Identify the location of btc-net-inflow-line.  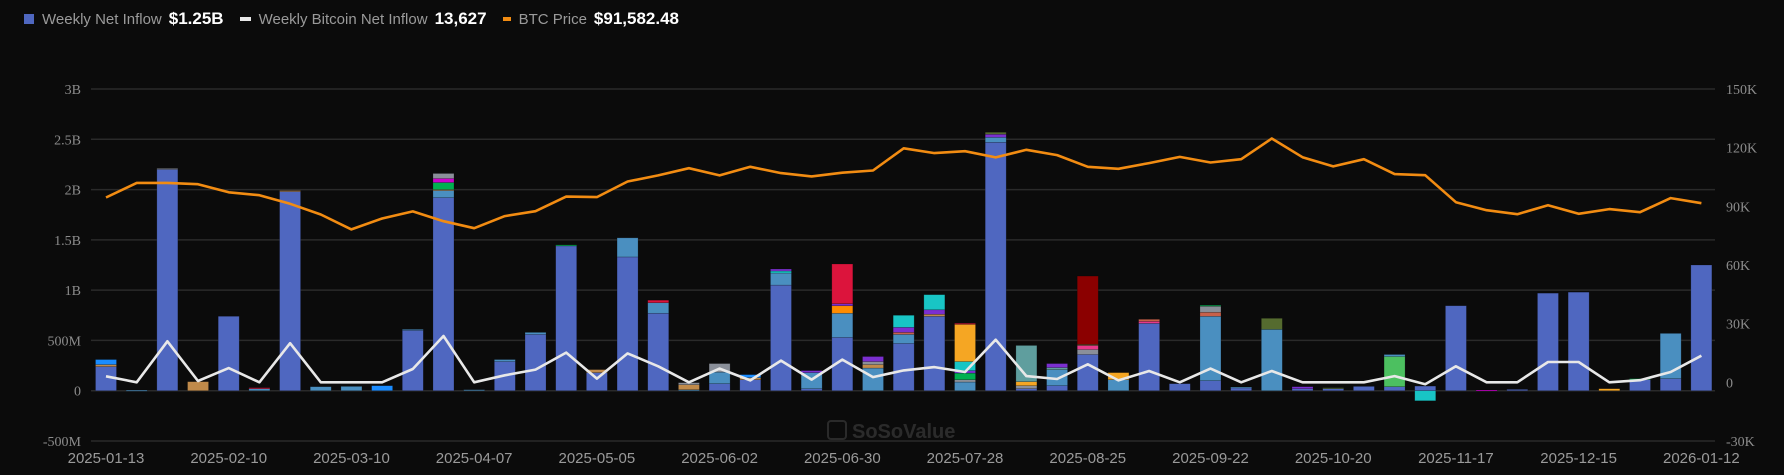
(904, 360).